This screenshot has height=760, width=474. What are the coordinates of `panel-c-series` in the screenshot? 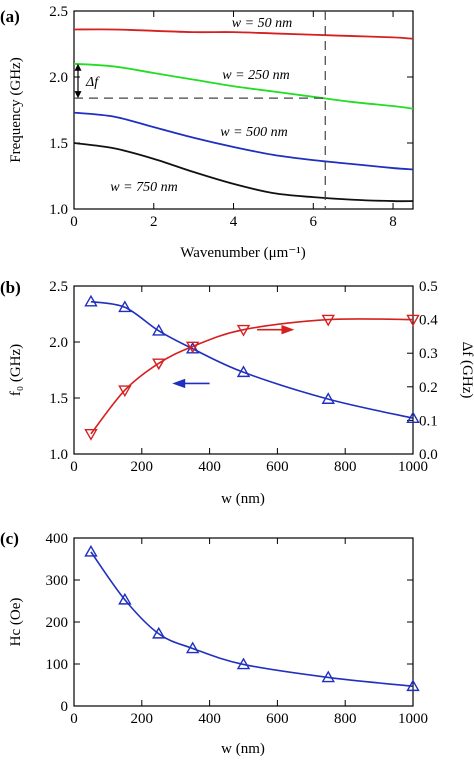 It's located at (252, 618).